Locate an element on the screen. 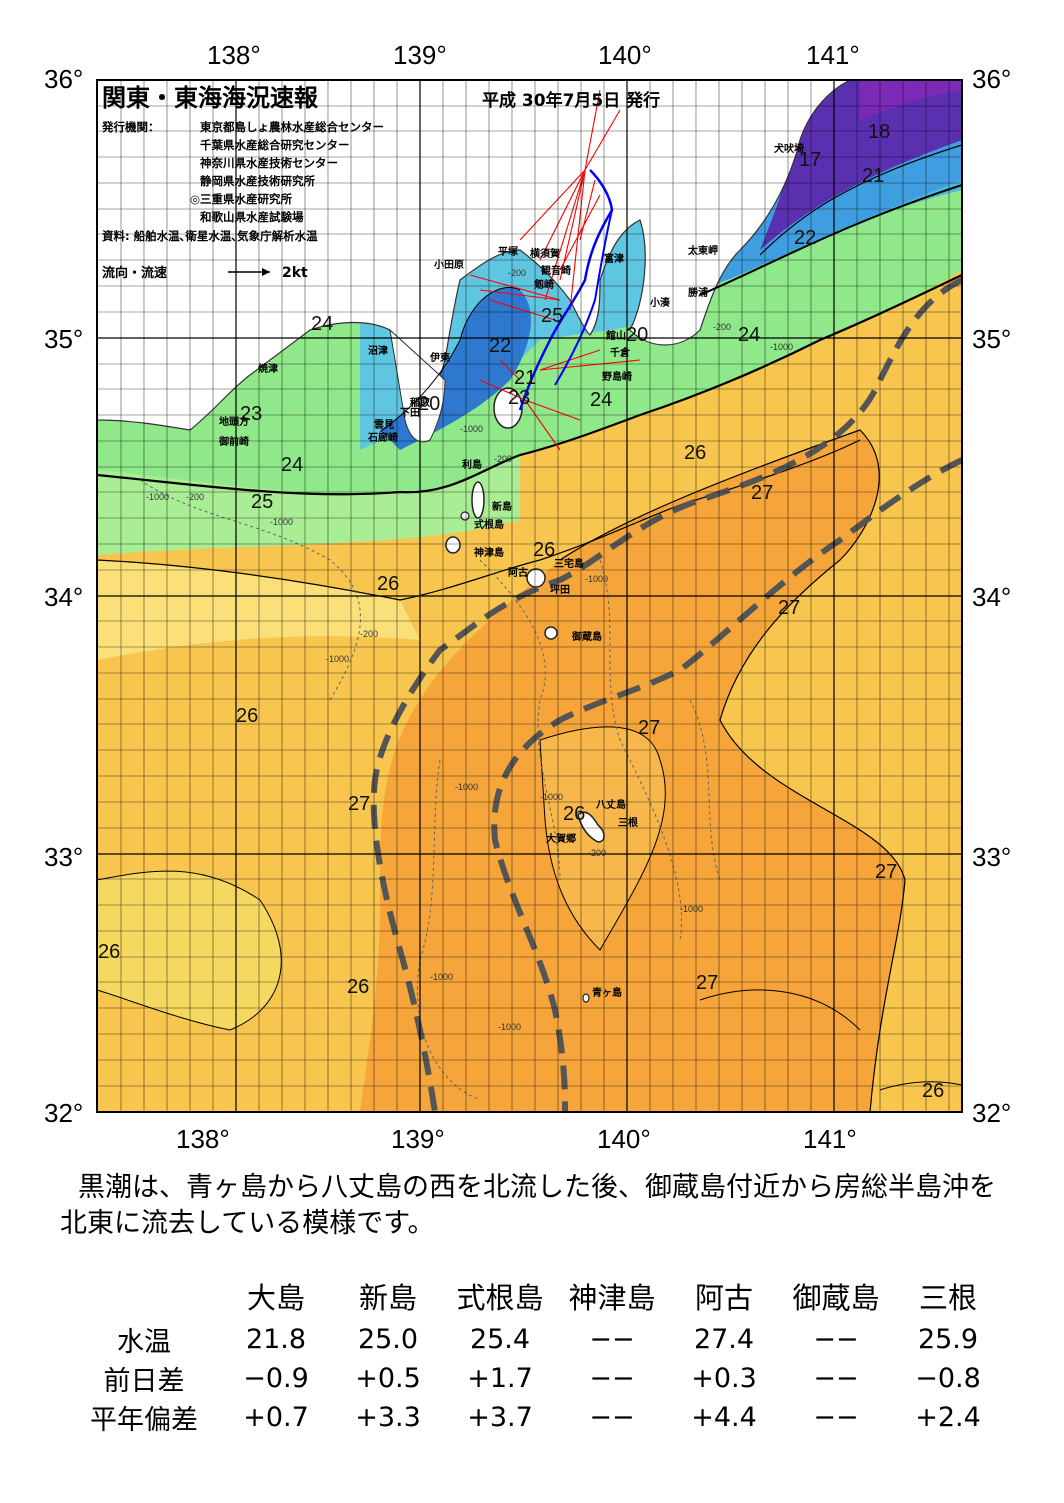  issuer-3: 神奈川県水産技術センター is located at coordinates (269, 163).